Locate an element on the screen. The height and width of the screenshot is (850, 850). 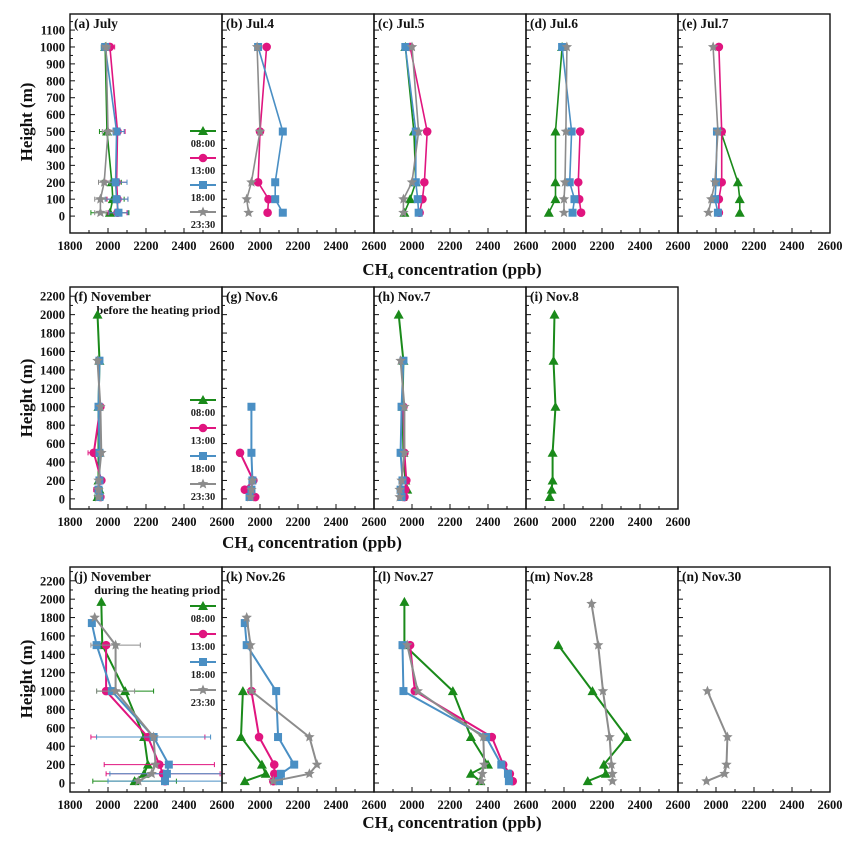
y-tick-label: 1200 is located at coordinates (52, 673).